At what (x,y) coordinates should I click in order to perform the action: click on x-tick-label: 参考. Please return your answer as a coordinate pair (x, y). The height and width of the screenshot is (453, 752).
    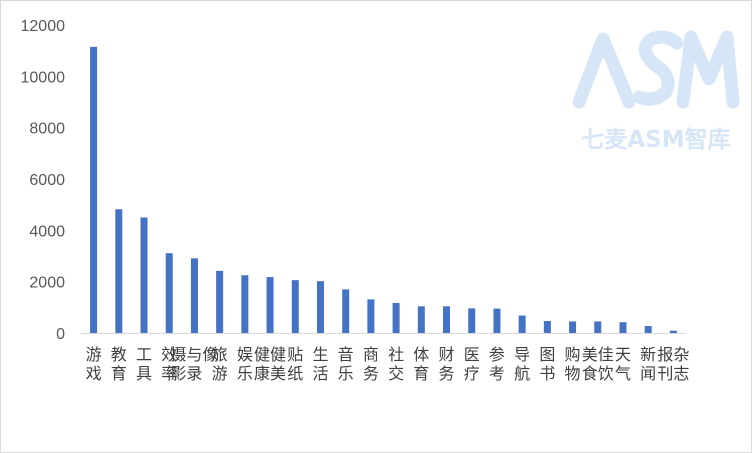
    Looking at the image, I should click on (497, 364).